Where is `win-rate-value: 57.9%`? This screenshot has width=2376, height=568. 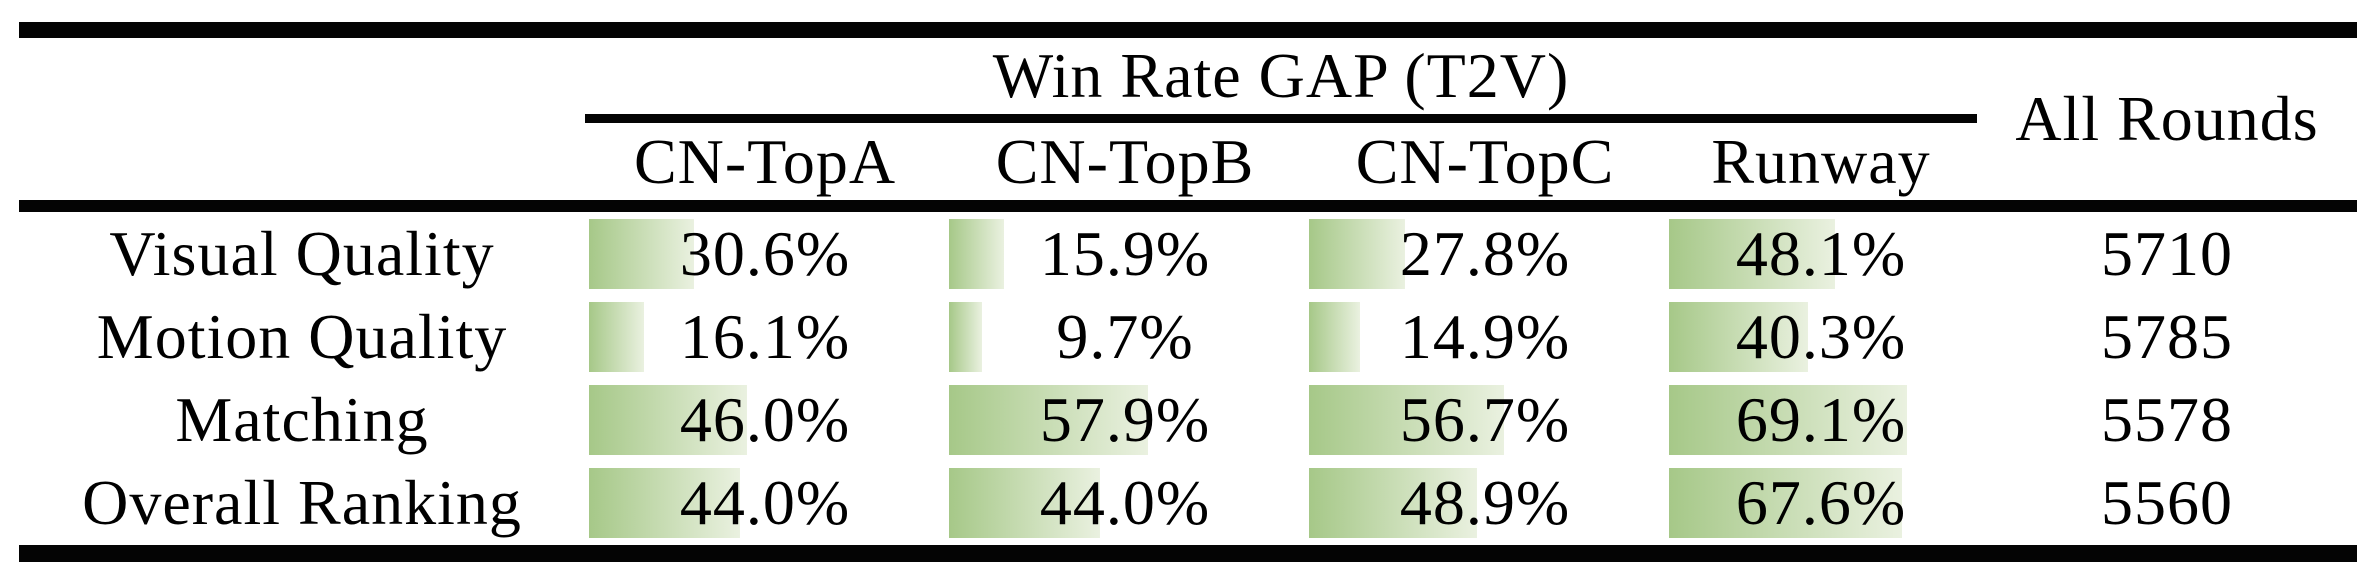
win-rate-value: 57.9% is located at coordinates (1125, 419).